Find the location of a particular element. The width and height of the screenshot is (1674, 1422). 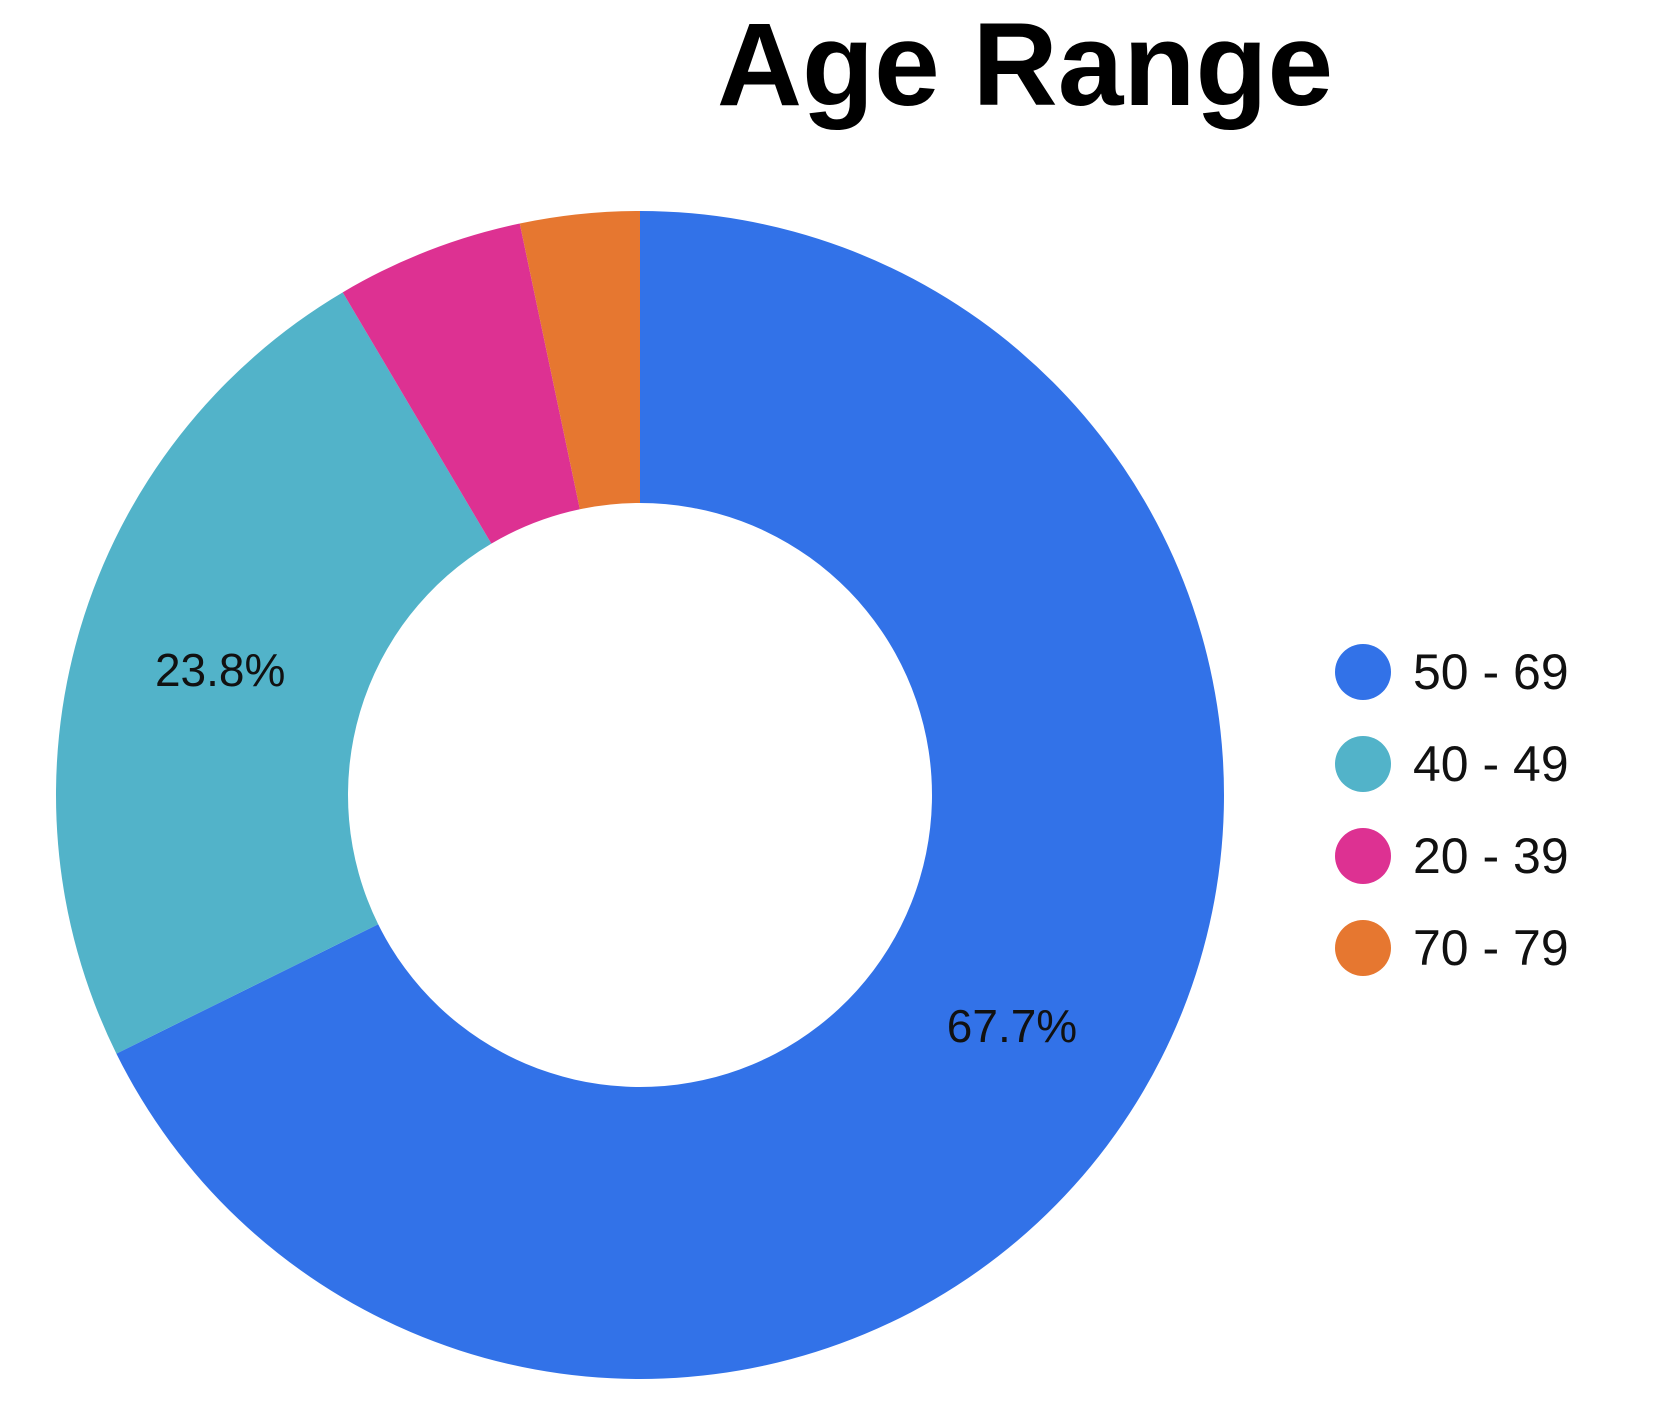

legend: 50 - 69 40 - 49 20 - 39 70 - 79 is located at coordinates (1452, 810).